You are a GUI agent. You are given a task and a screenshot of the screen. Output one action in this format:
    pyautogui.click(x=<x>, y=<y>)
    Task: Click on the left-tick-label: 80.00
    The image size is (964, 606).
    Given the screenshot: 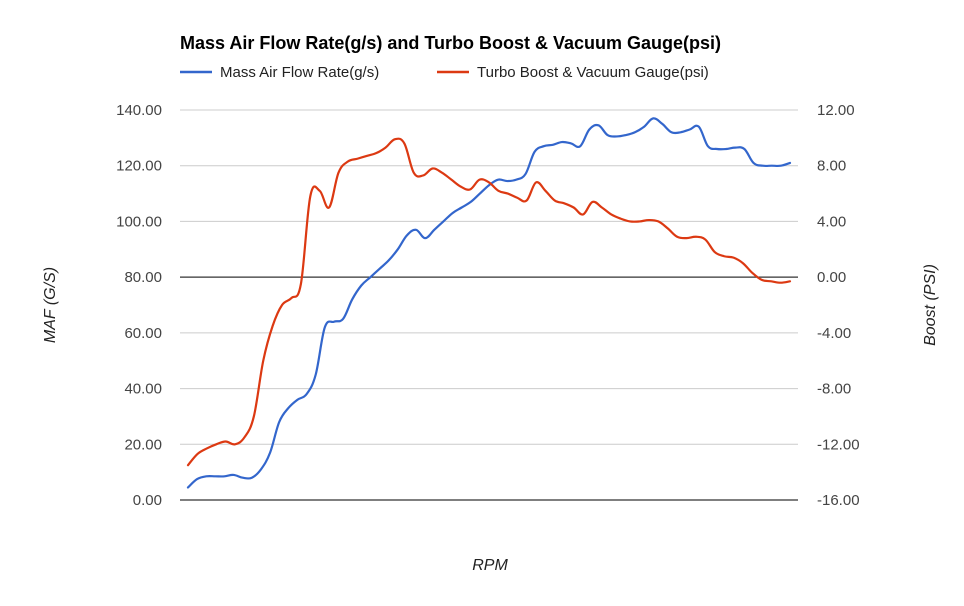 What is the action you would take?
    pyautogui.click(x=143, y=277)
    